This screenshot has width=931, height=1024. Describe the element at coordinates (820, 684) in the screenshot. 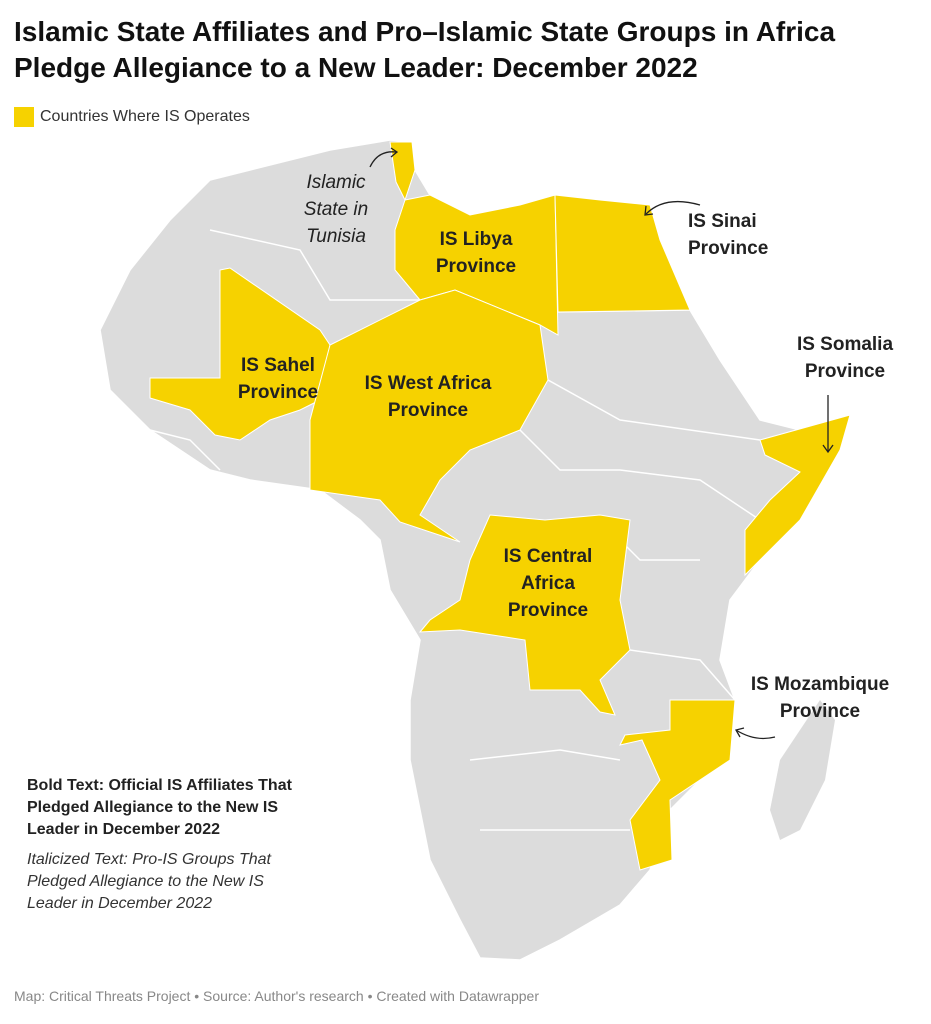

I see `map-label: IS Mozambique` at that location.